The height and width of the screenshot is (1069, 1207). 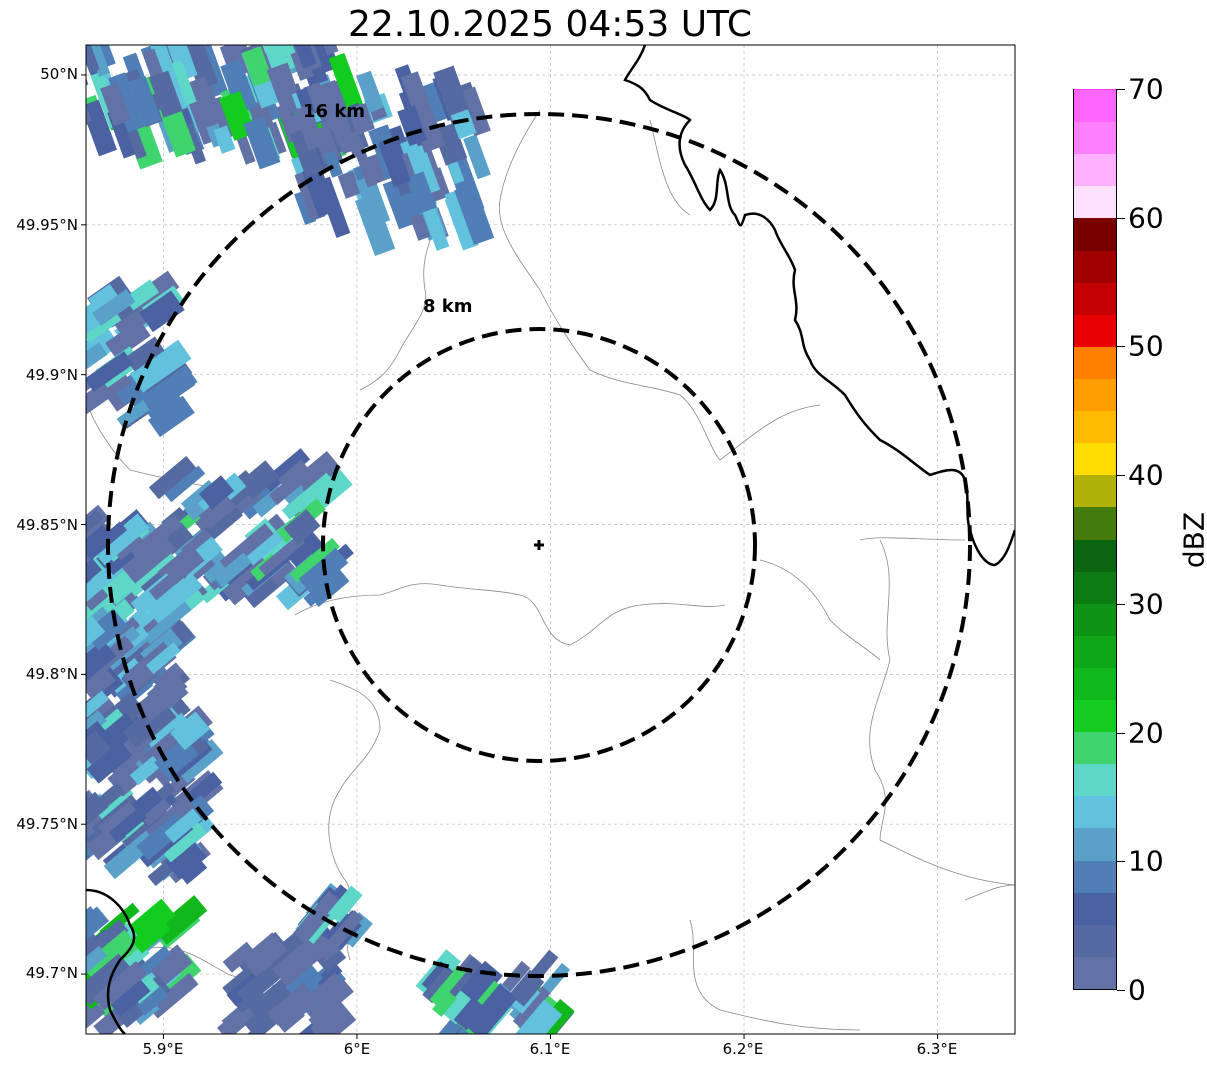 What do you see at coordinates (1137, 990) in the screenshot?
I see `colorbar-tick-label: 0` at bounding box center [1137, 990].